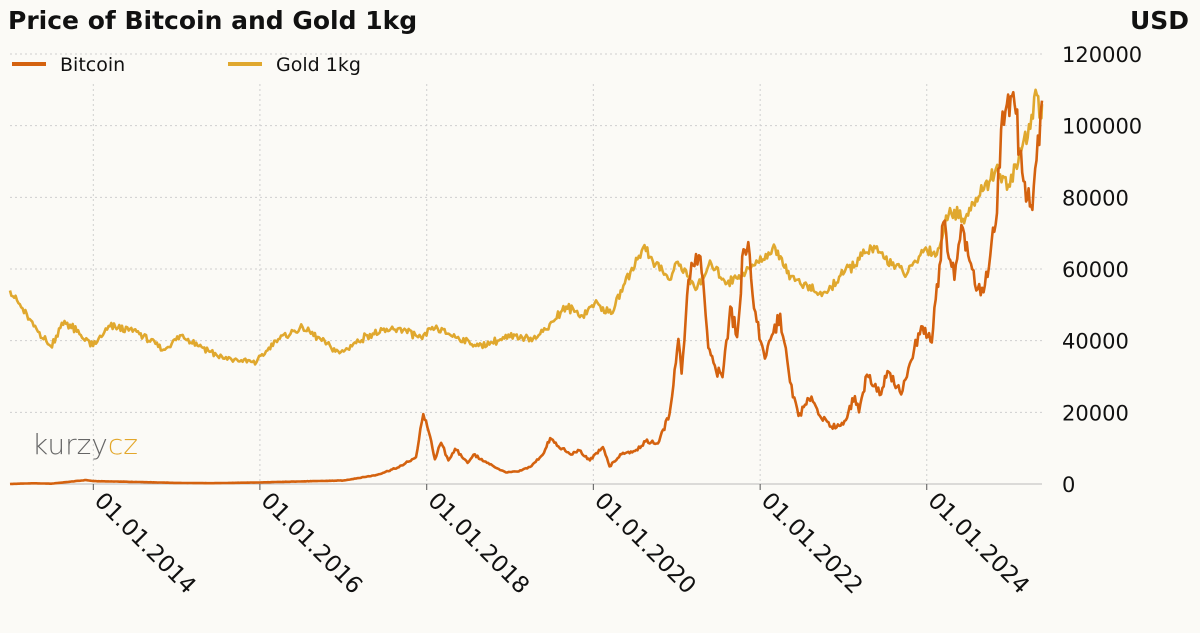 Image resolution: width=1200 pixels, height=633 pixels. I want to click on legend-item-bitcoin: Bitcoin, so click(68, 65).